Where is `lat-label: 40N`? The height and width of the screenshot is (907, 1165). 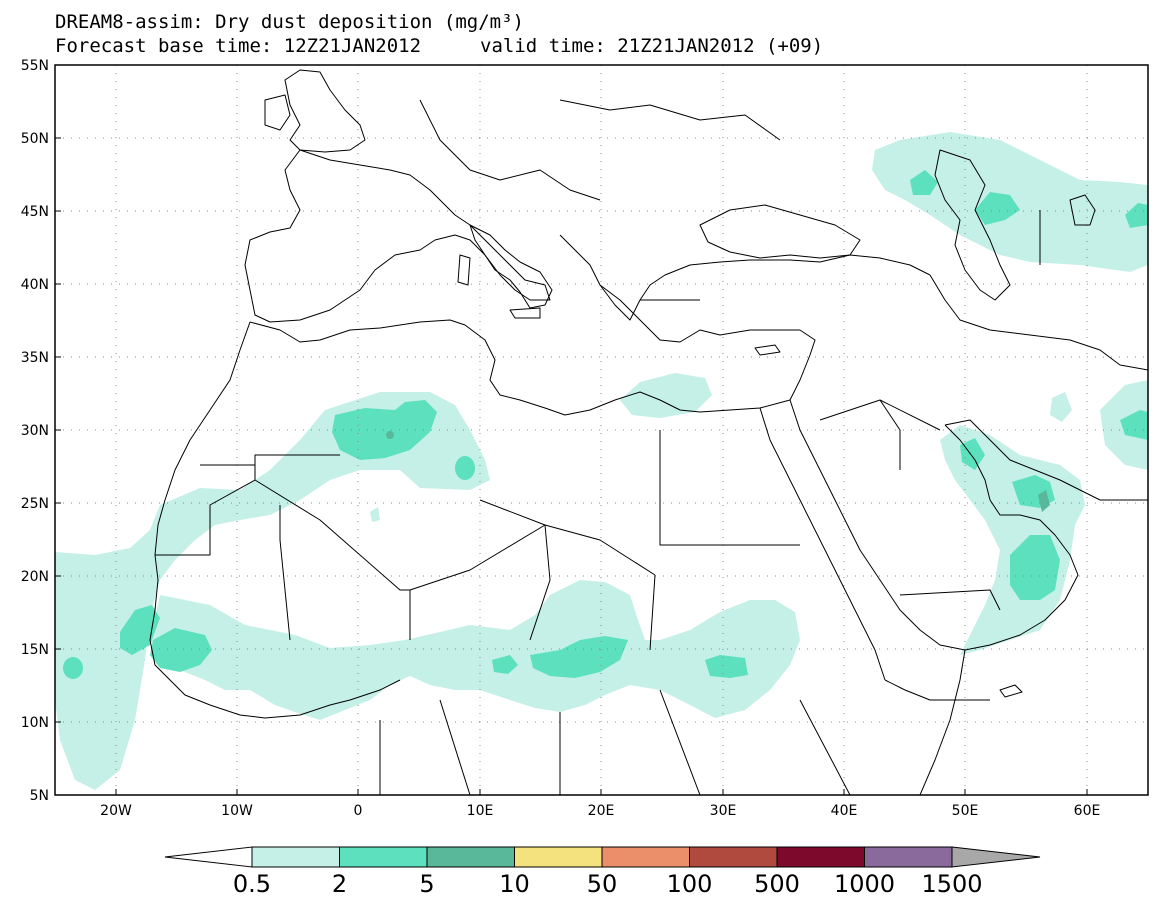
lat-label: 40N is located at coordinates (35, 285).